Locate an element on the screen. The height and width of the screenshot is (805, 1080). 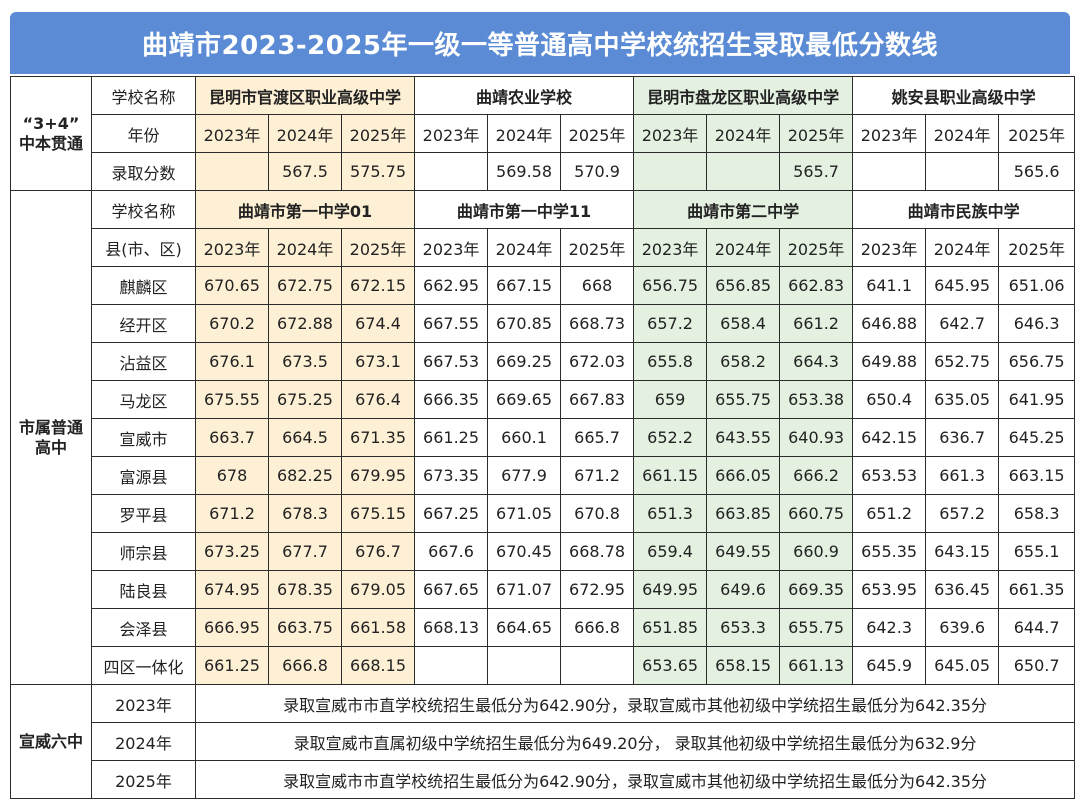
score-cell: 651.3 is located at coordinates (670, 513).